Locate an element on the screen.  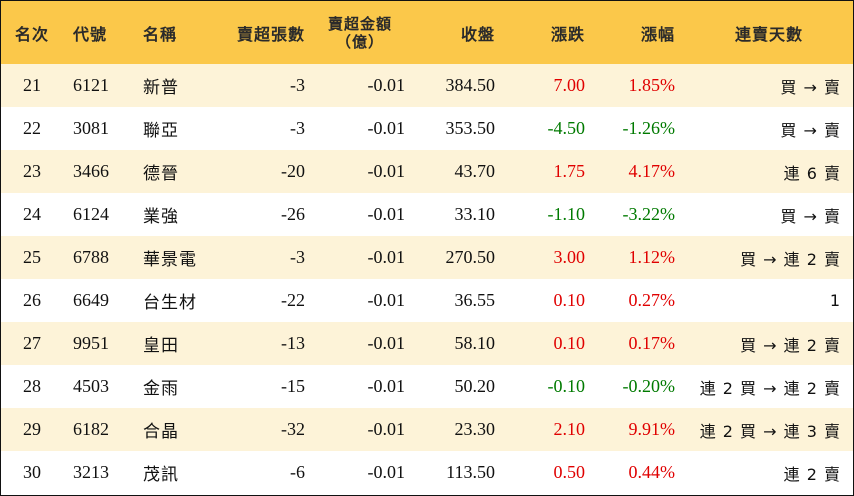
header-net-sell-amount-line2: （億） is located at coordinates (359, 41).